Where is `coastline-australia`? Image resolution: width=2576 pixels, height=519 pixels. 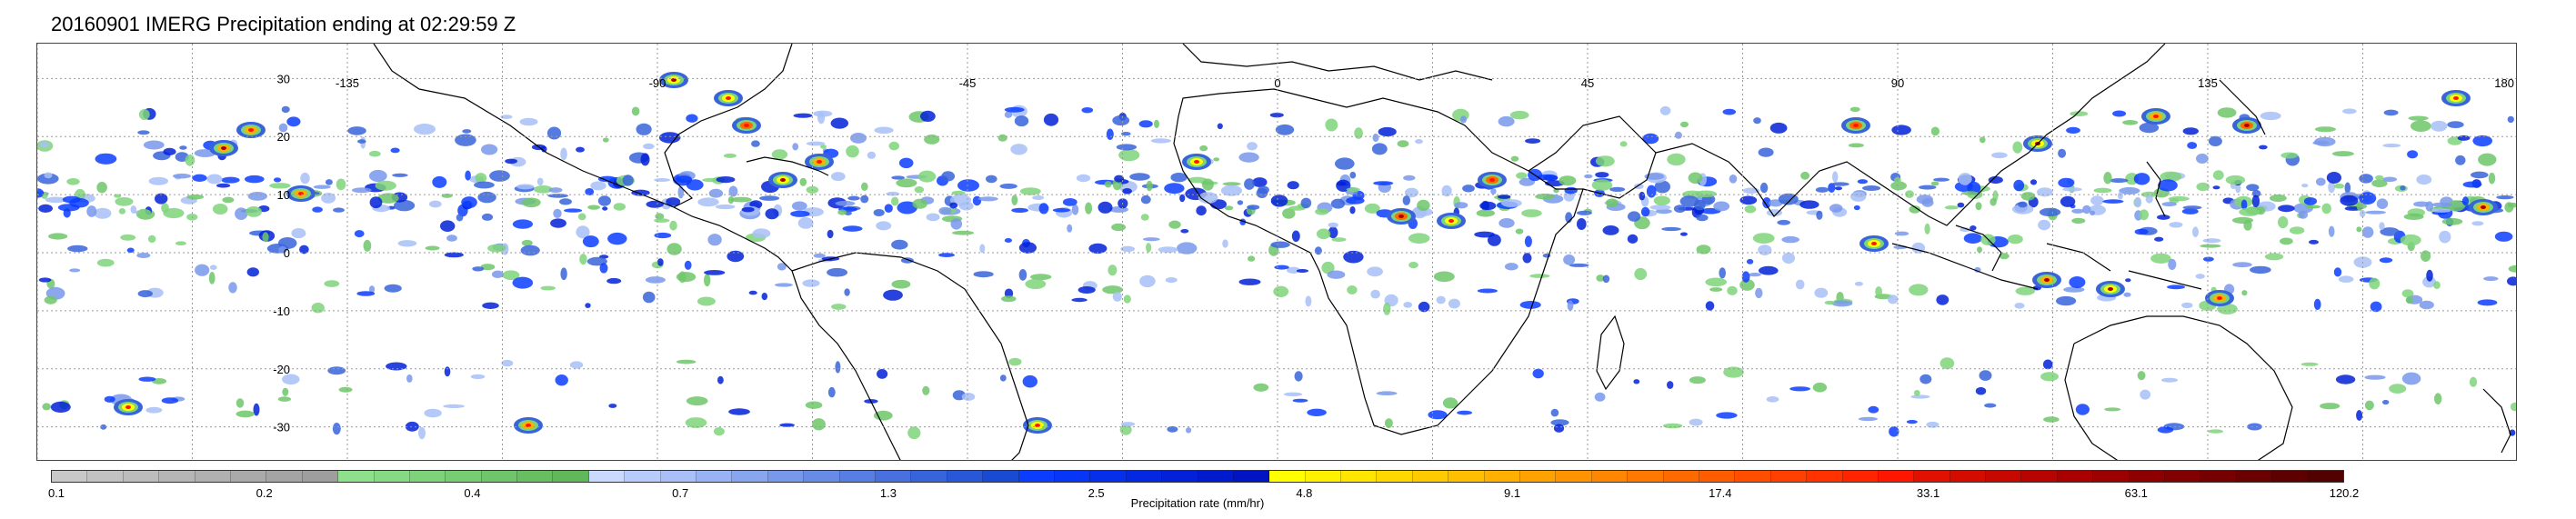
coastline-australia is located at coordinates (2178, 387).